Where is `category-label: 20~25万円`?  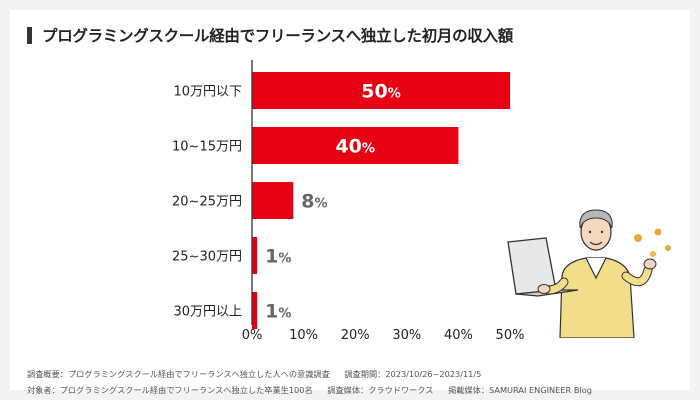
category-label: 20~25万円 is located at coordinates (207, 202).